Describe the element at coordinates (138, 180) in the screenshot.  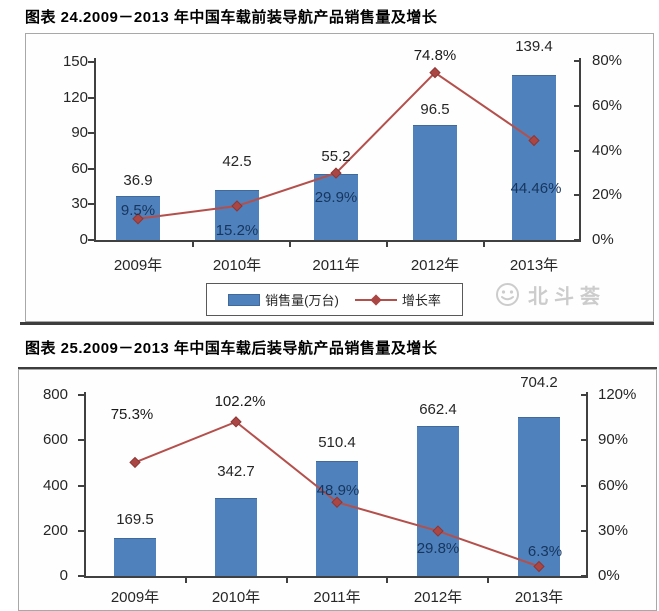
I see `bar-value-label: 36.9` at that location.